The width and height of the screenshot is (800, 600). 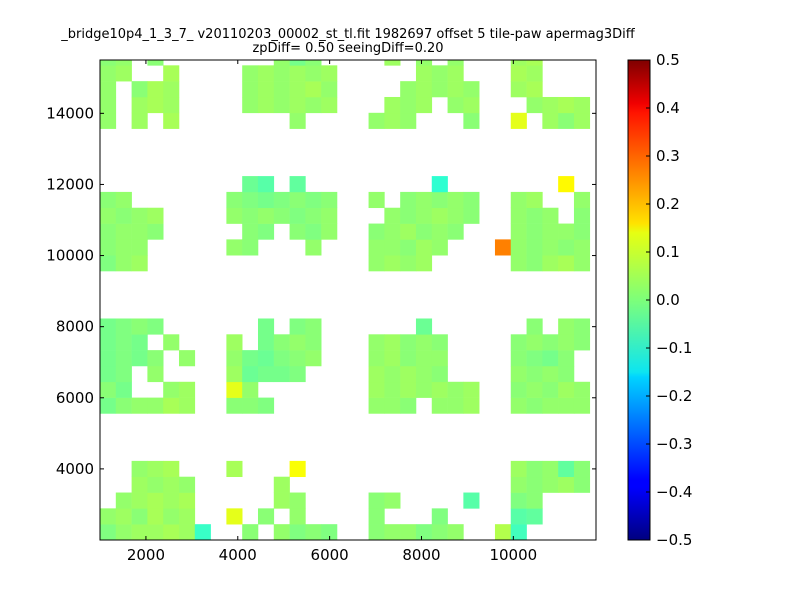 What do you see at coordinates (513, 555) in the screenshot?
I see `x-tick-label: 10000` at bounding box center [513, 555].